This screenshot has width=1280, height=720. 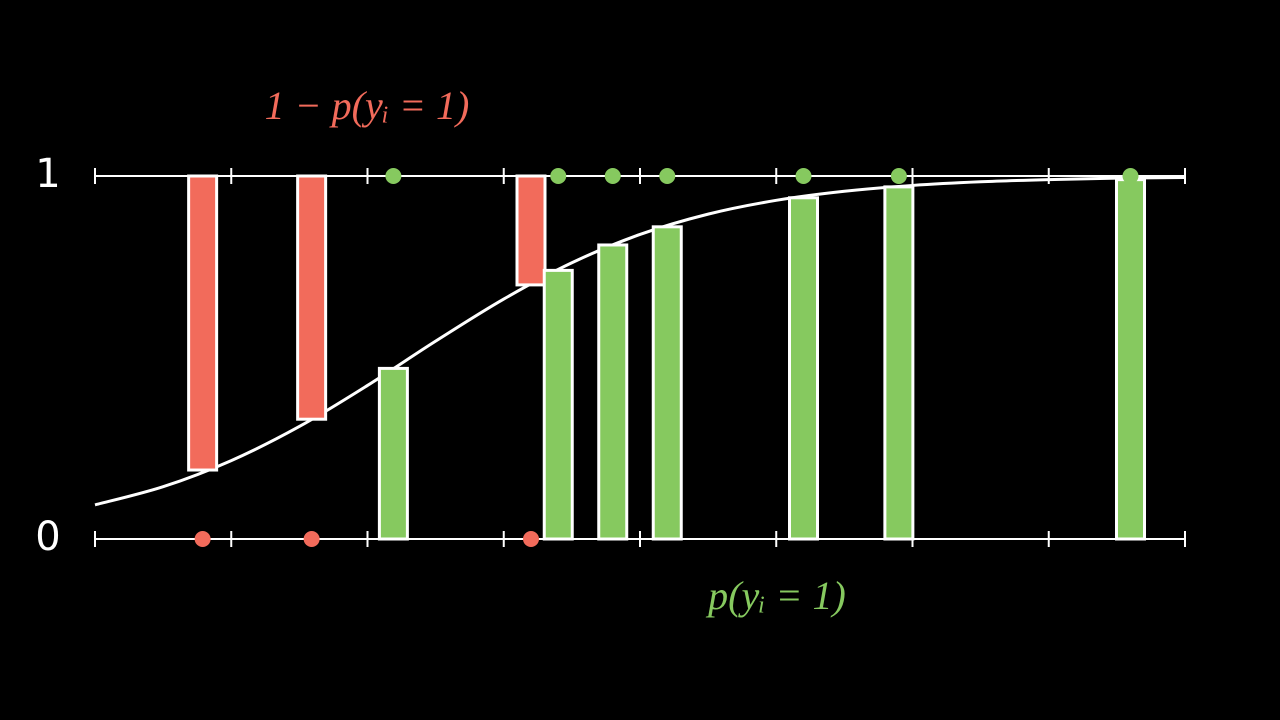 What do you see at coordinates (367, 105) in the screenshot?
I see `negative-label: 1 − p(yᵢ = 1)` at bounding box center [367, 105].